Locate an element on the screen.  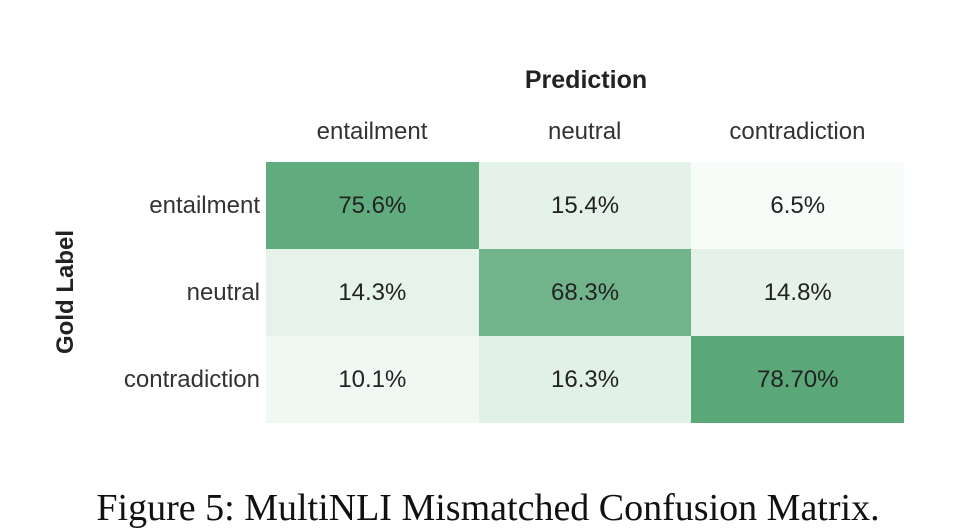
heatmap-cell-neutral-entailment: 14.3% is located at coordinates (372, 292).